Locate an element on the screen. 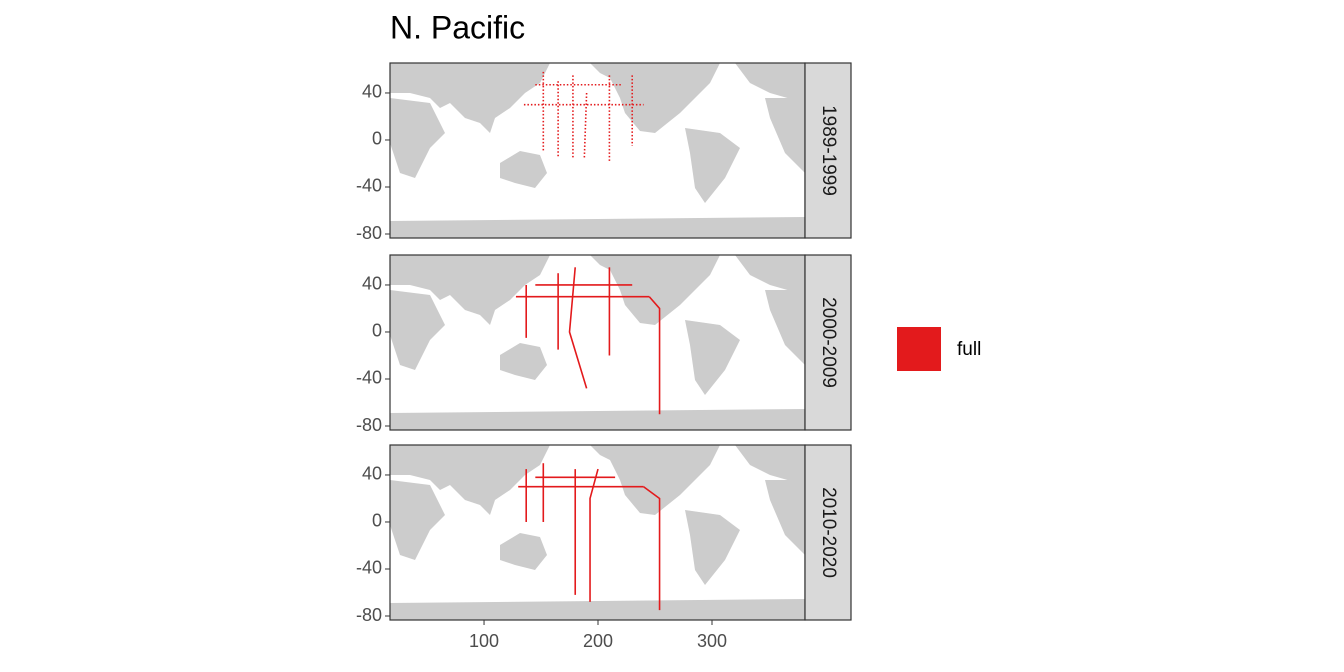 Image resolution: width=1344 pixels, height=672 pixels. chart-title: N. Pacific is located at coordinates (457, 27).